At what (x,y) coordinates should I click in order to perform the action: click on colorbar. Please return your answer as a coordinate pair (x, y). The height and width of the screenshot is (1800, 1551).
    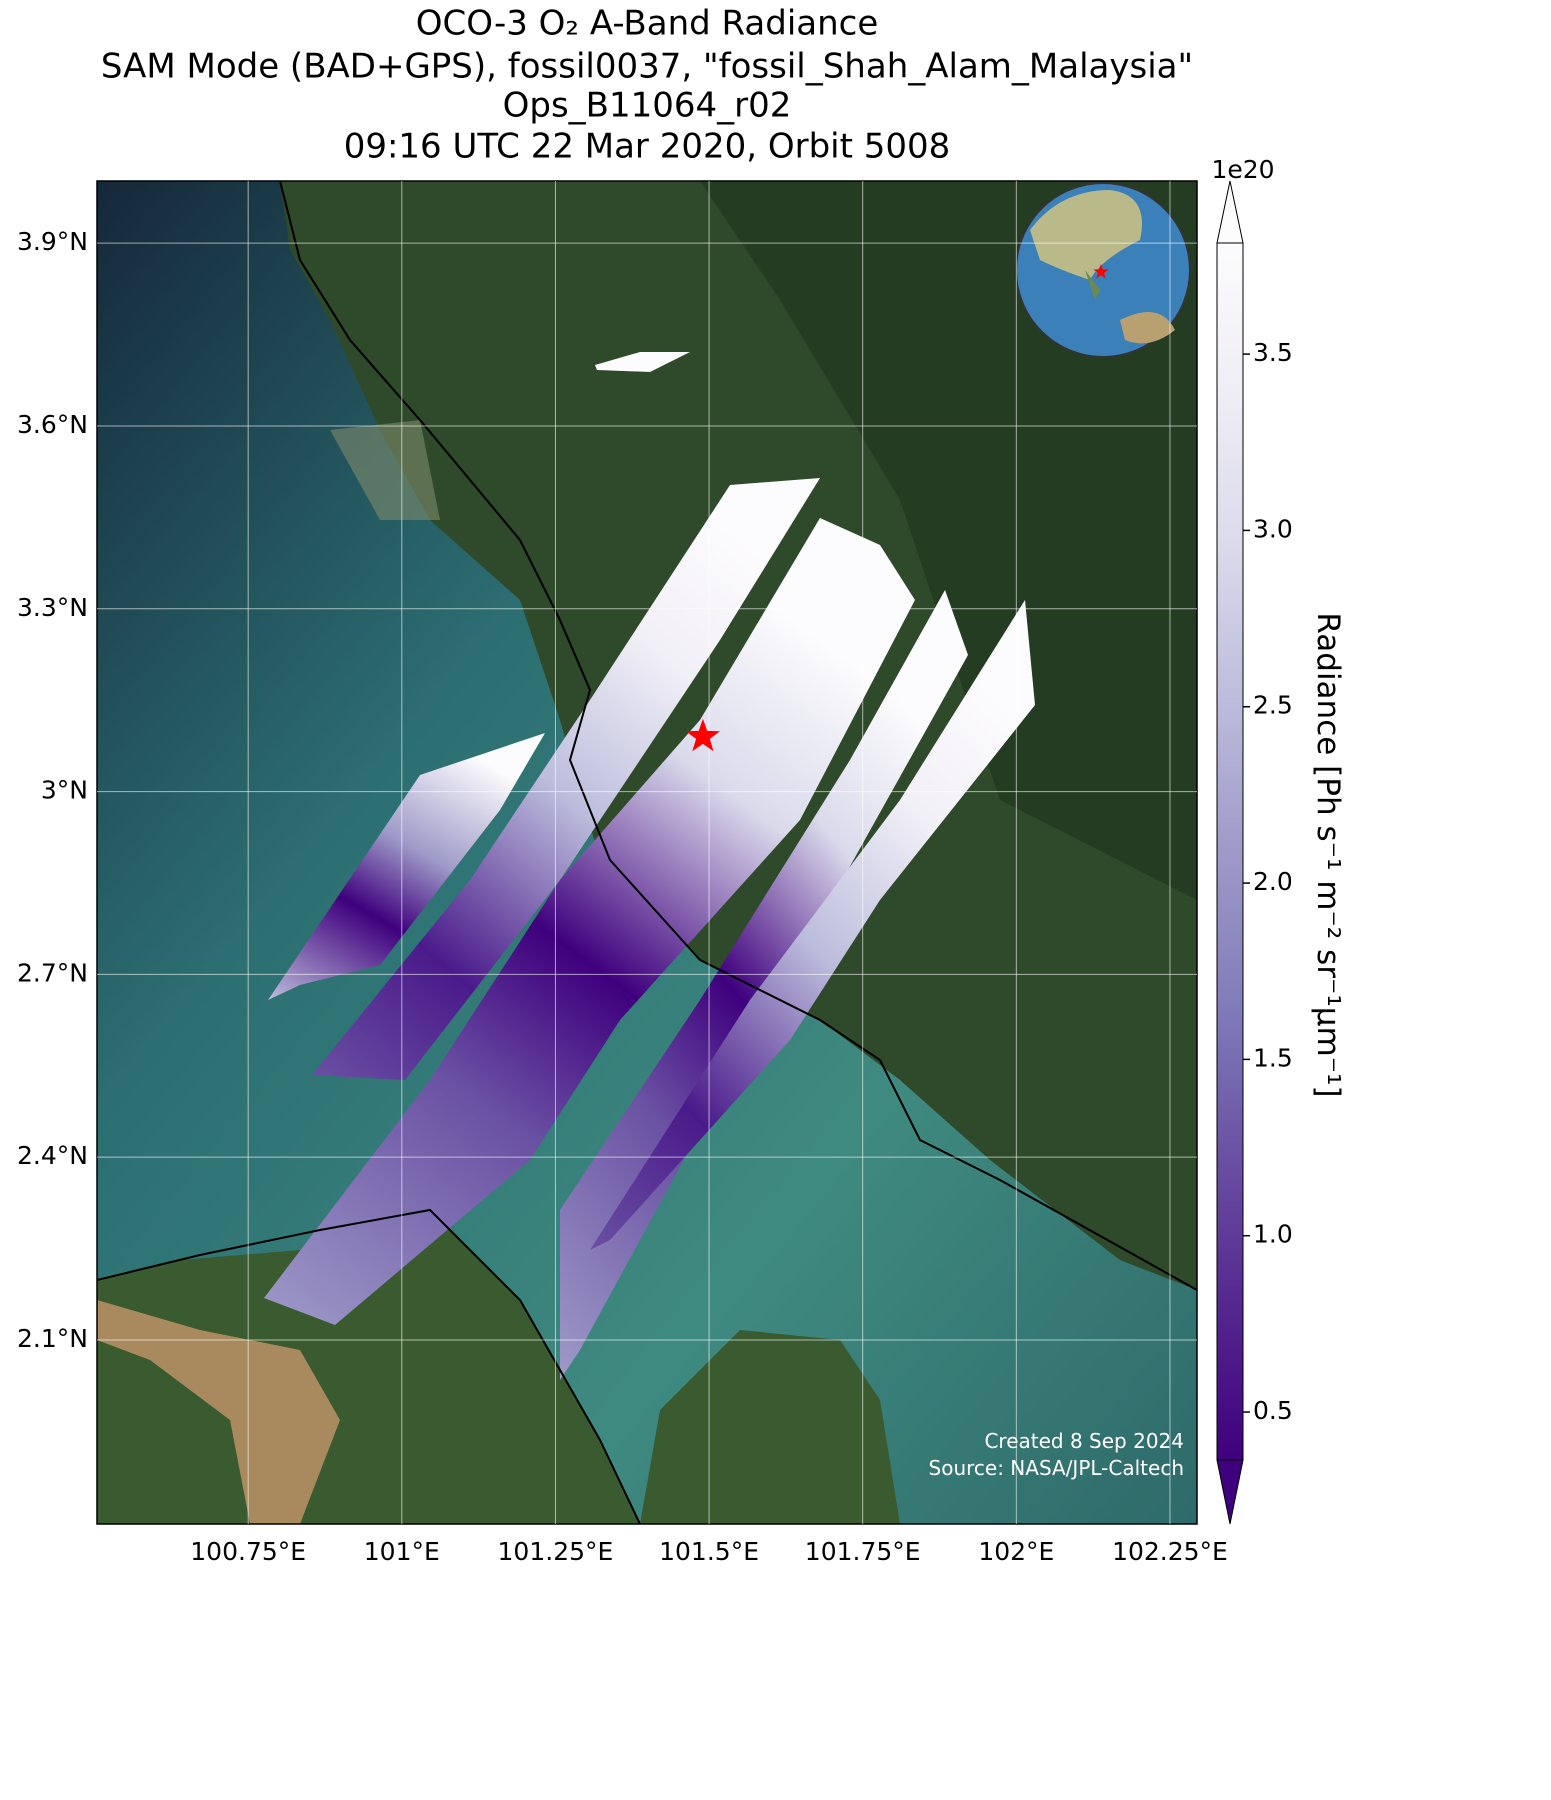
    Looking at the image, I should click on (1230, 851).